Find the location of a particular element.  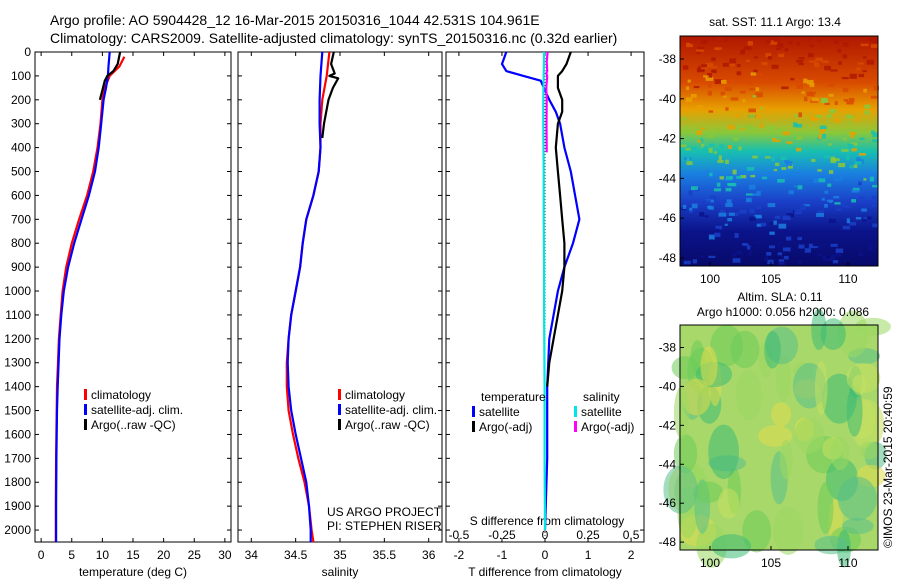

y-tick-label: 400 is located at coordinates (21, 148).